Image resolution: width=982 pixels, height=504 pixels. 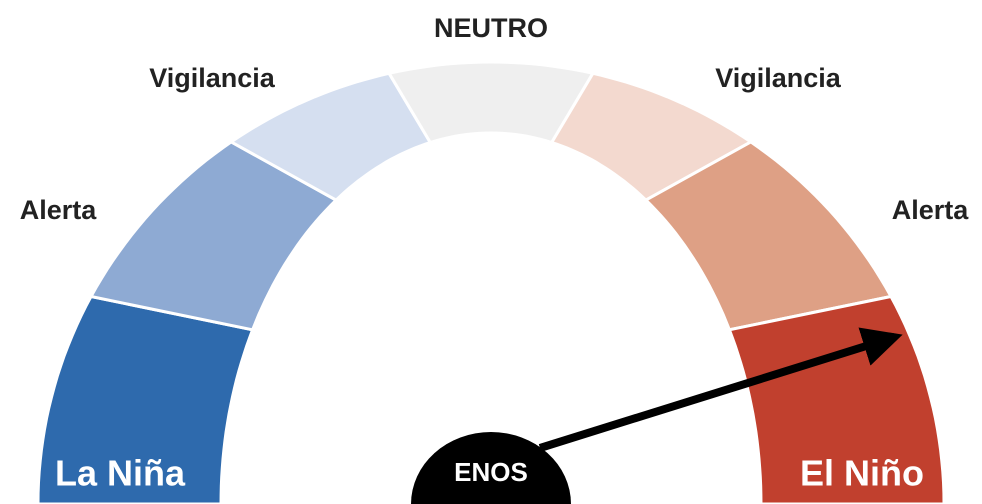 What do you see at coordinates (931, 210) in the screenshot?
I see `right-alert-label: Alerta` at bounding box center [931, 210].